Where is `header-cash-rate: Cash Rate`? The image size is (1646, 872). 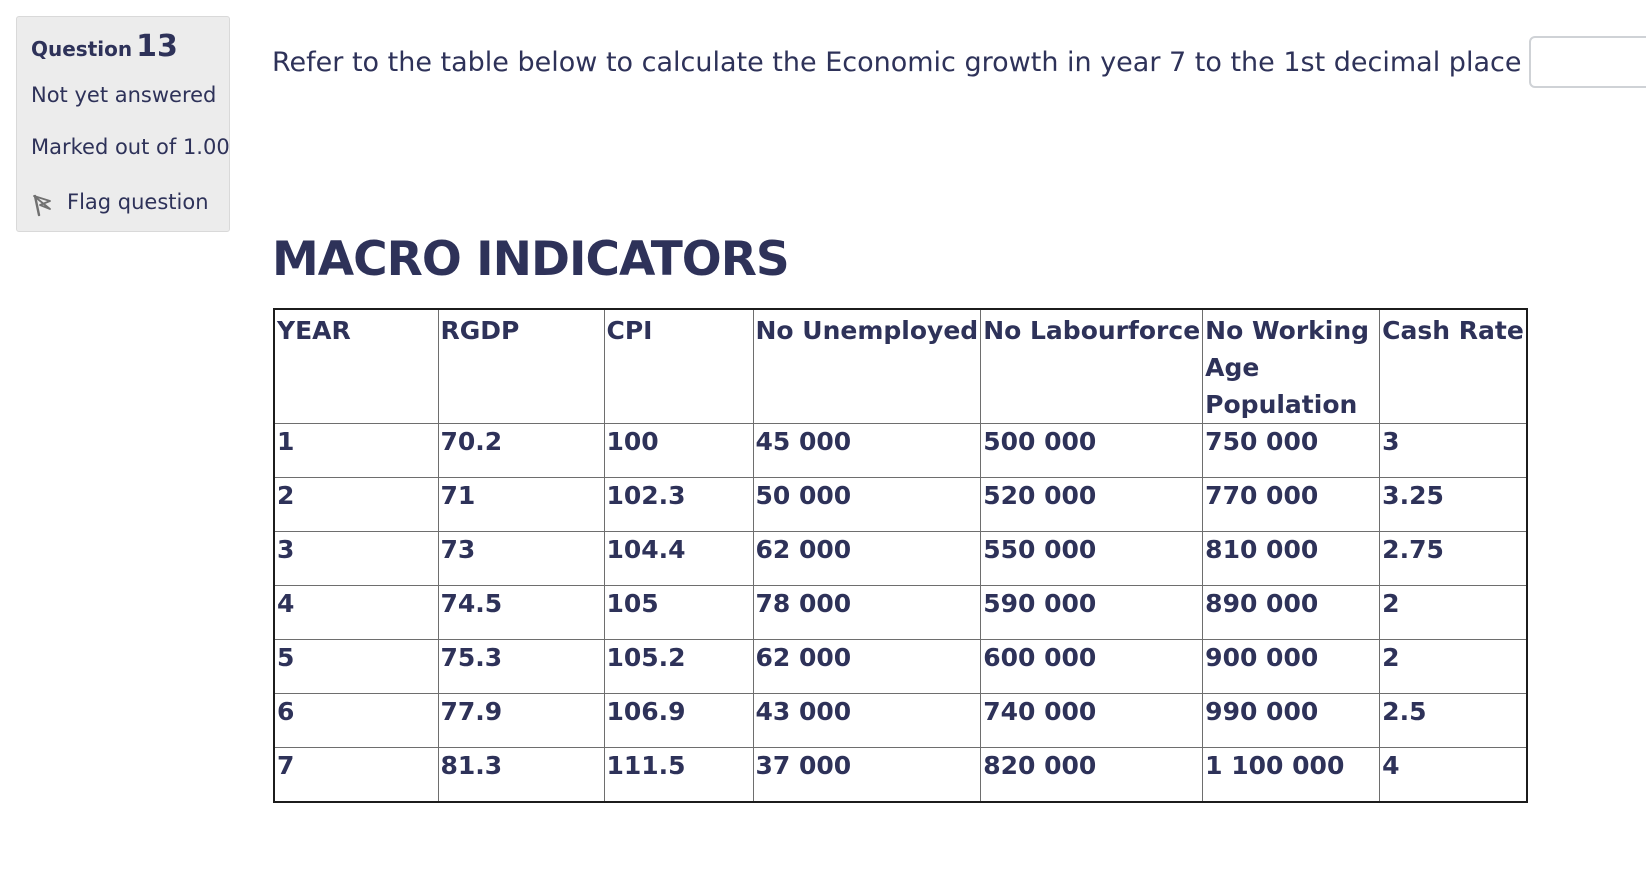 header-cash-rate: Cash Rate is located at coordinates (1453, 366).